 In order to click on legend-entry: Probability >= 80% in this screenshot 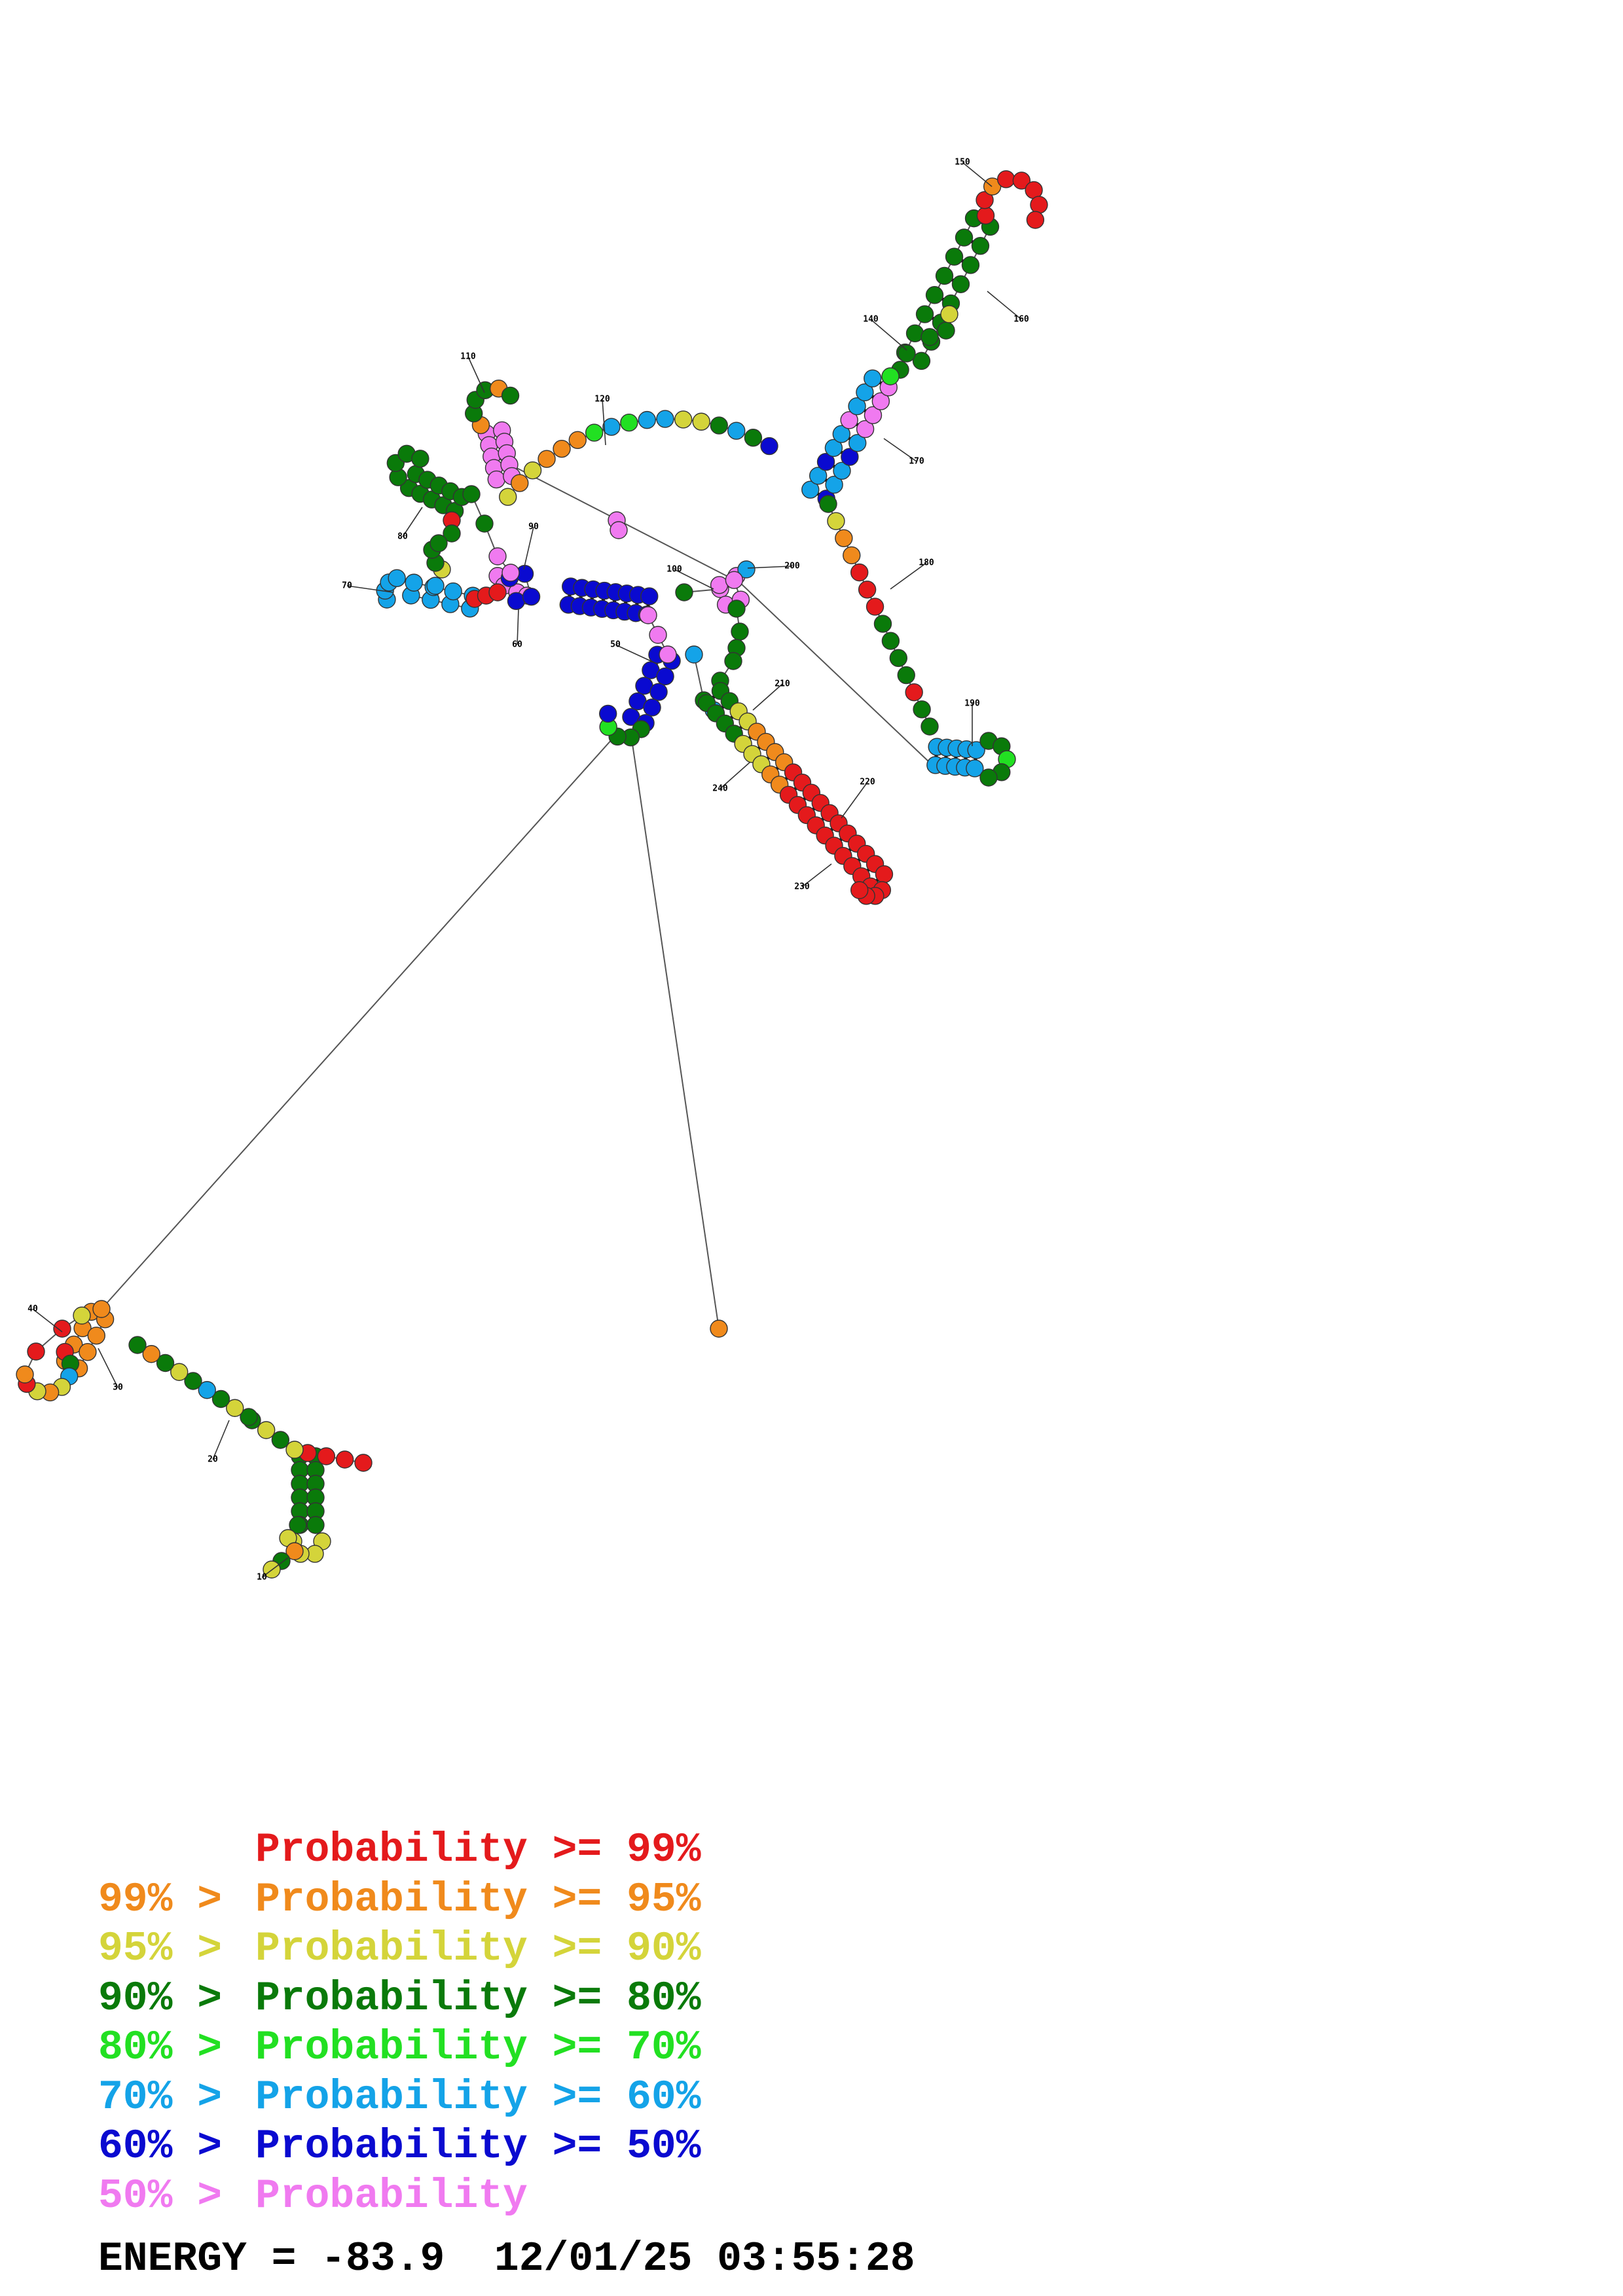, I will do `click(478, 1998)`.